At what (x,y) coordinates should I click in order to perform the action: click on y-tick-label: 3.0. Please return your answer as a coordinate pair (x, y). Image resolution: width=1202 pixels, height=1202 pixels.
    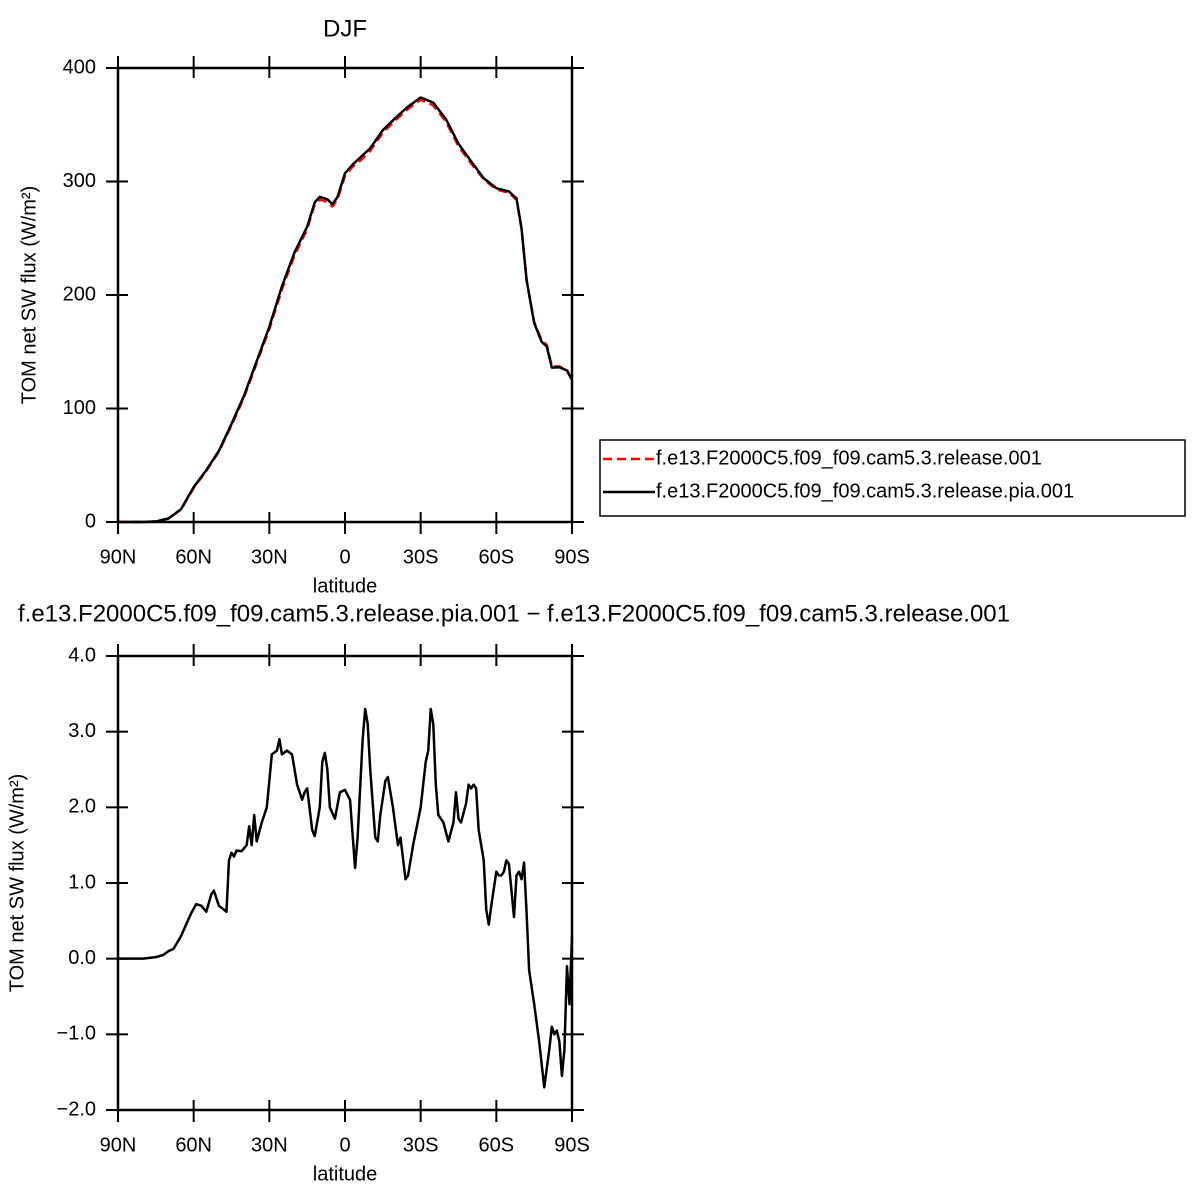
    Looking at the image, I should click on (82, 731).